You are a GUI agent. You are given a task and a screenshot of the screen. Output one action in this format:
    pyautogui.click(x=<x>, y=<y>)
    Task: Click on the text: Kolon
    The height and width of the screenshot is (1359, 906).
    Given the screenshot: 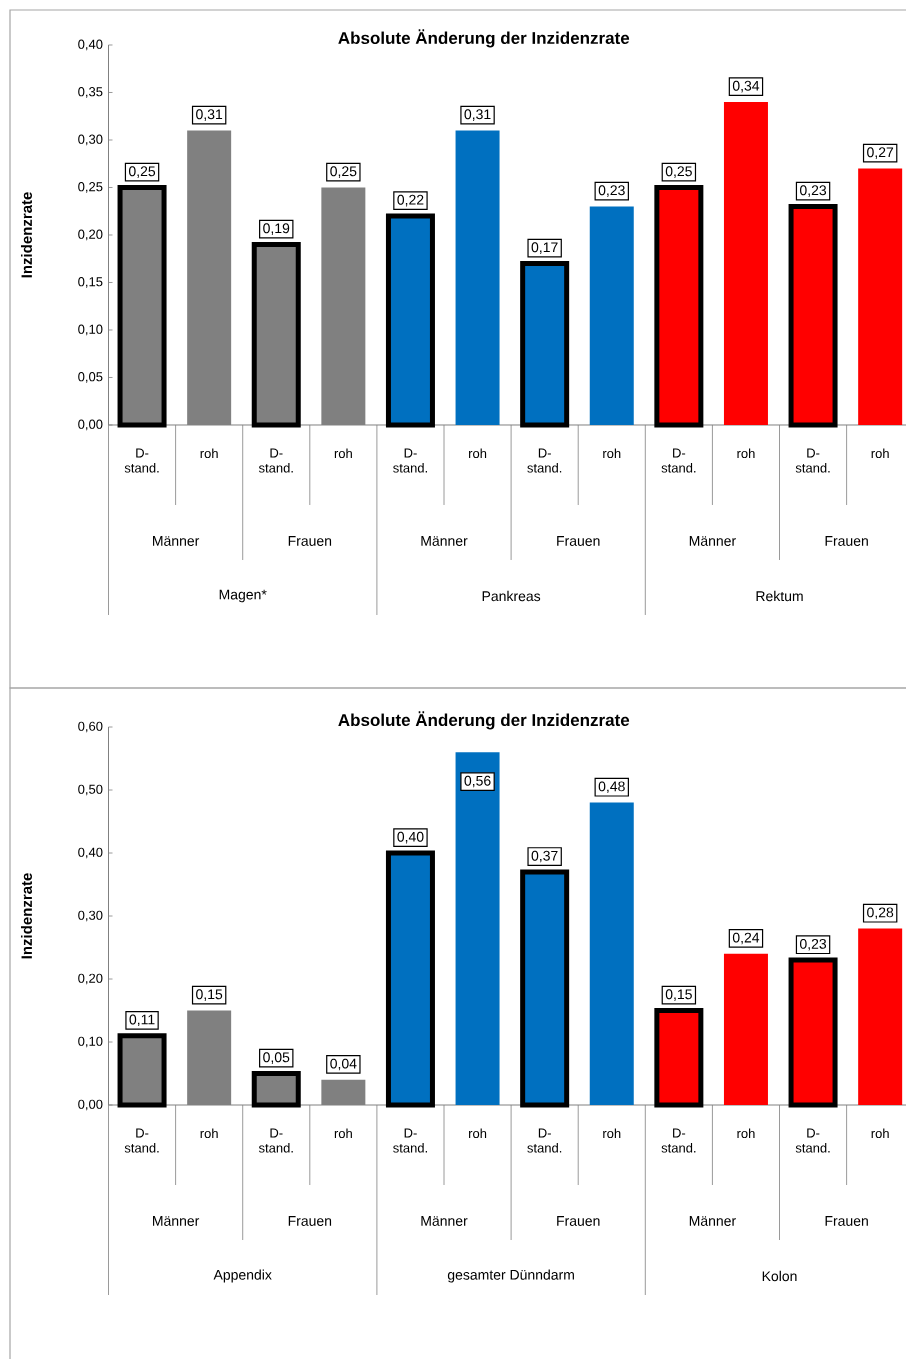 What is the action you would take?
    pyautogui.click(x=779, y=1276)
    